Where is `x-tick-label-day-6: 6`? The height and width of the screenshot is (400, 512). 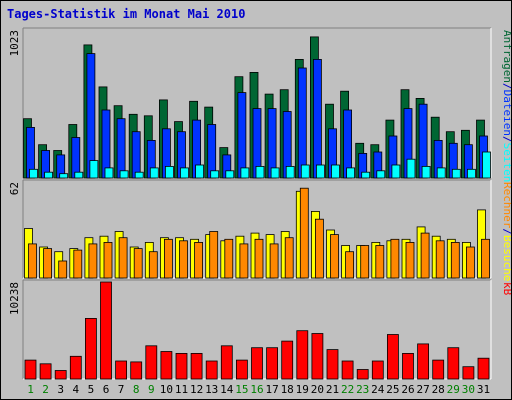 x-tick-label-day-6: 6 is located at coordinates (106, 389).